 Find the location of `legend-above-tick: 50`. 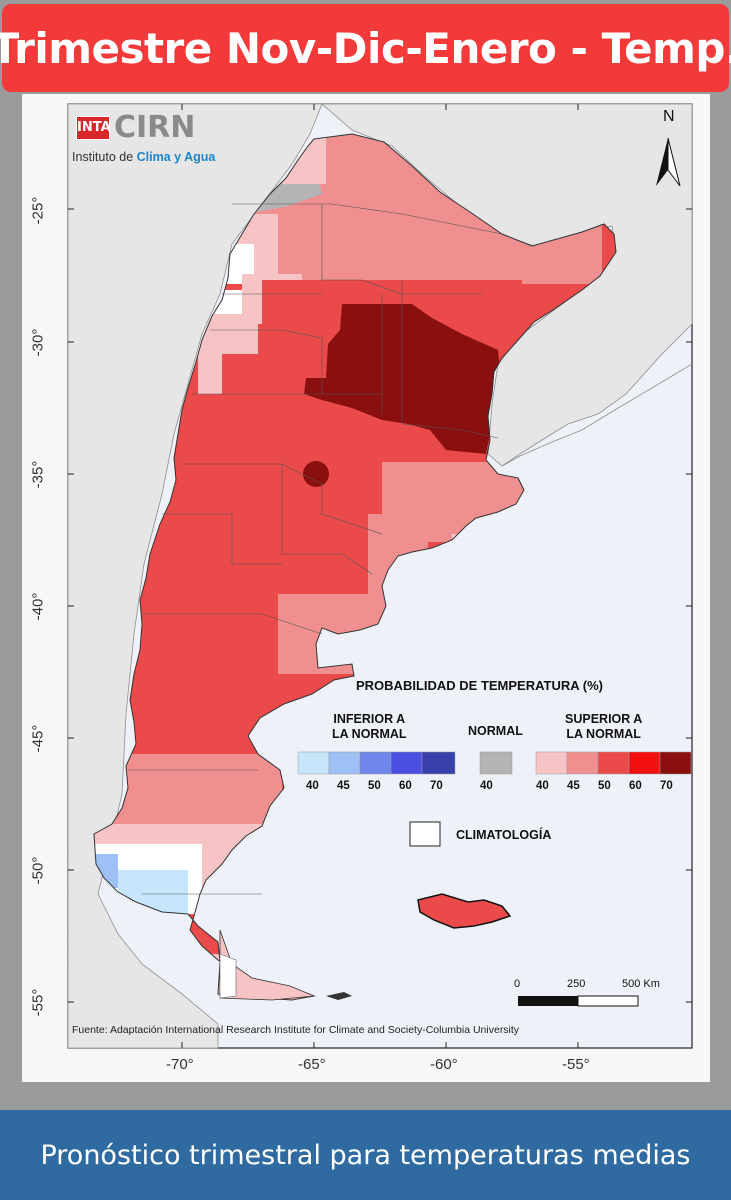

legend-above-tick: 50 is located at coordinates (604, 786).